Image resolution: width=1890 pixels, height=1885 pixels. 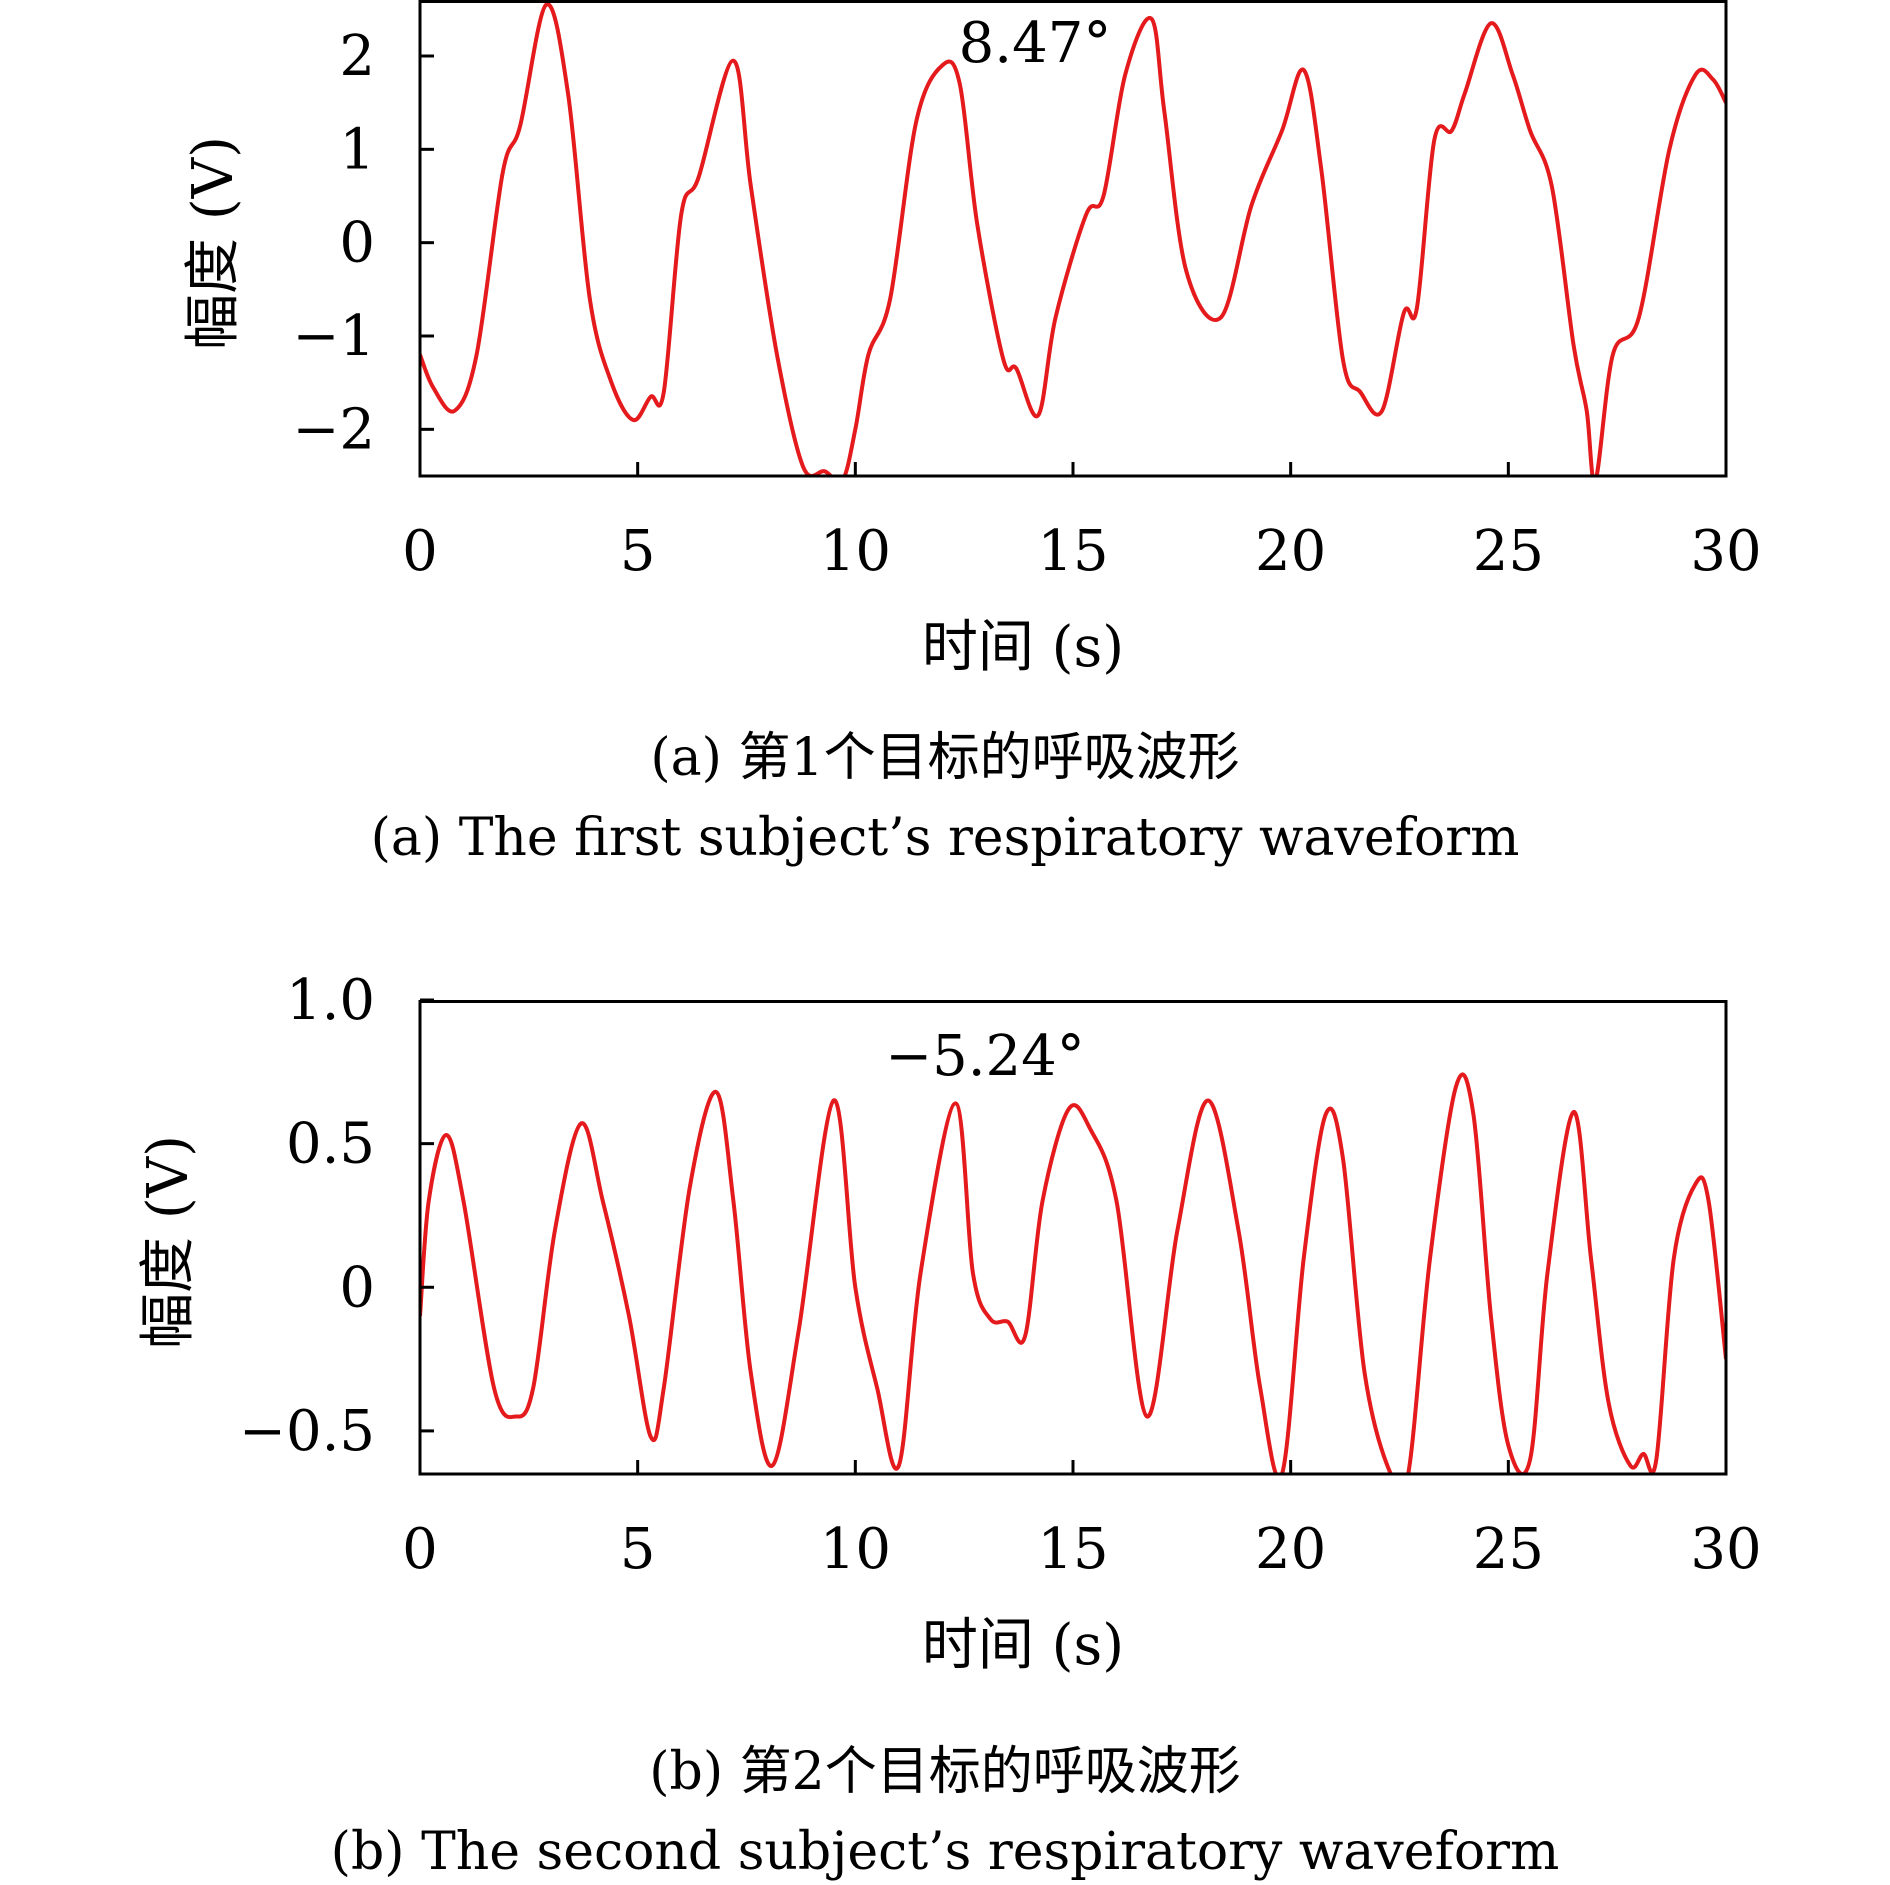 What do you see at coordinates (1035, 43) in the screenshot?
I see `angle-annotation: 8.47°` at bounding box center [1035, 43].